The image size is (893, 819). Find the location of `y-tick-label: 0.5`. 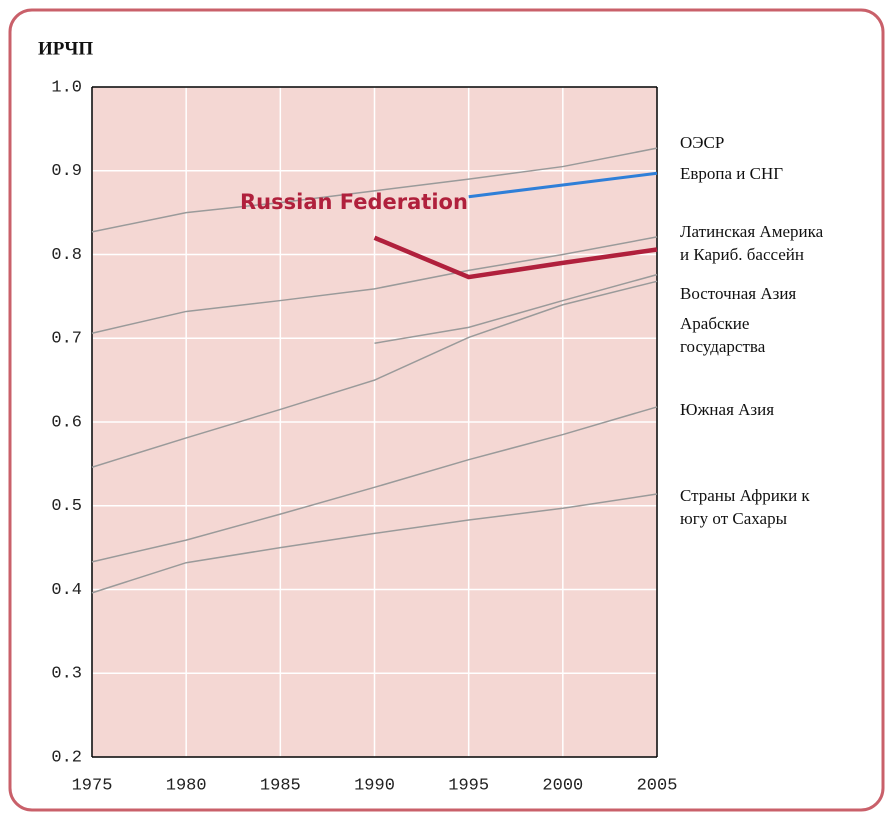

y-tick-label: 0.5 is located at coordinates (66, 506).